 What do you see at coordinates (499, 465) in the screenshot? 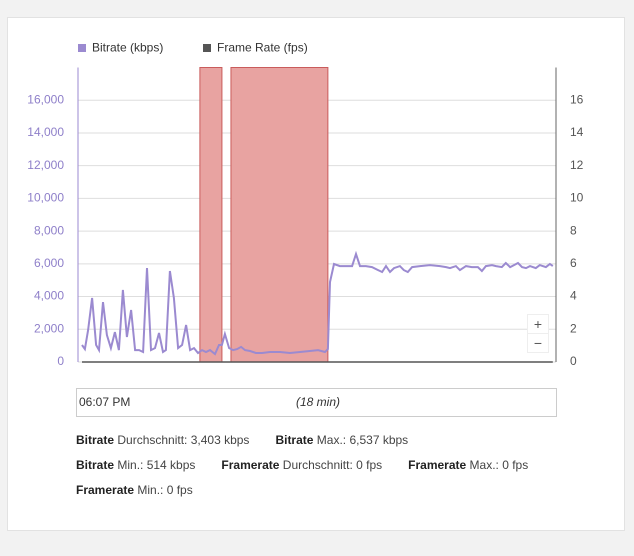
I see `stat-text: Max.: 0 fps` at bounding box center [499, 465].